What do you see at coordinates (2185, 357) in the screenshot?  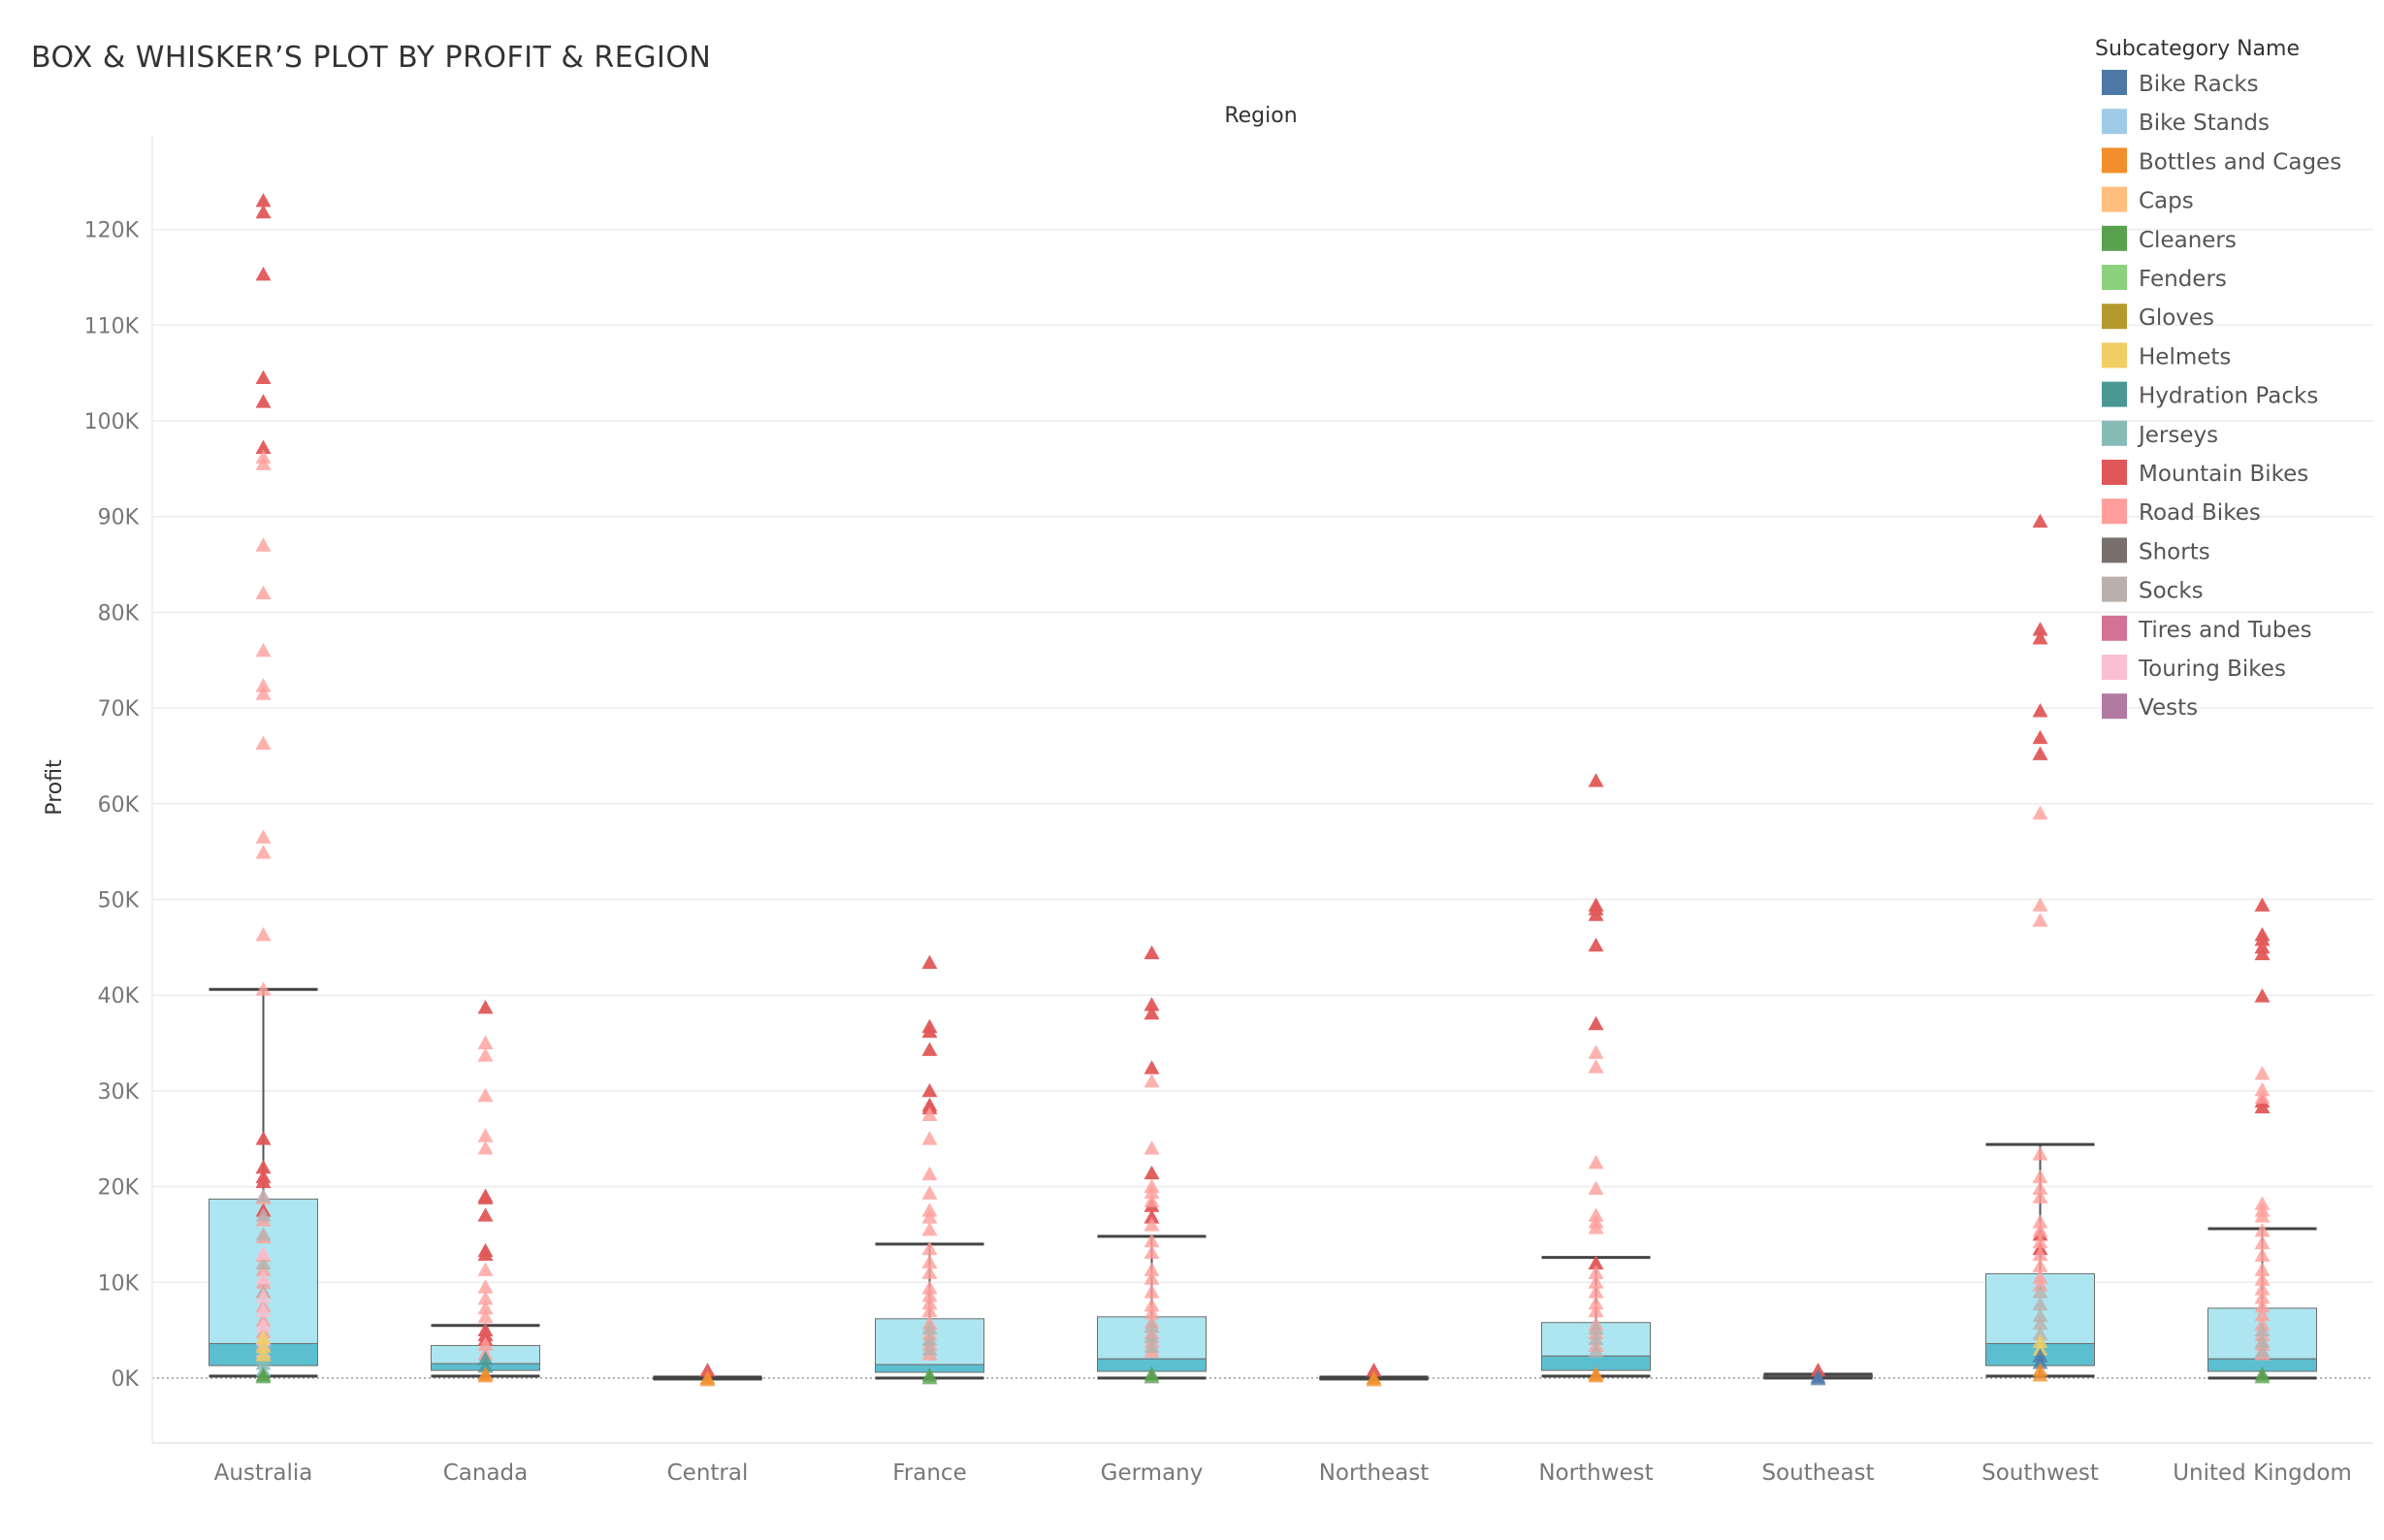 I see `legend-item-helmets: Helmets` at bounding box center [2185, 357].